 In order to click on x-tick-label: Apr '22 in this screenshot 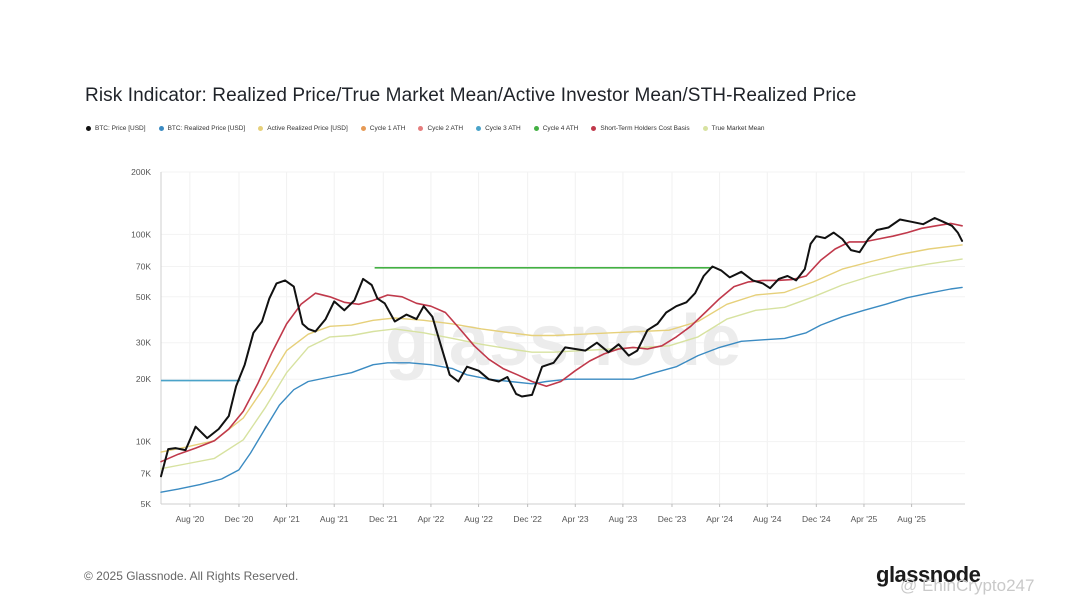, I will do `click(431, 519)`.